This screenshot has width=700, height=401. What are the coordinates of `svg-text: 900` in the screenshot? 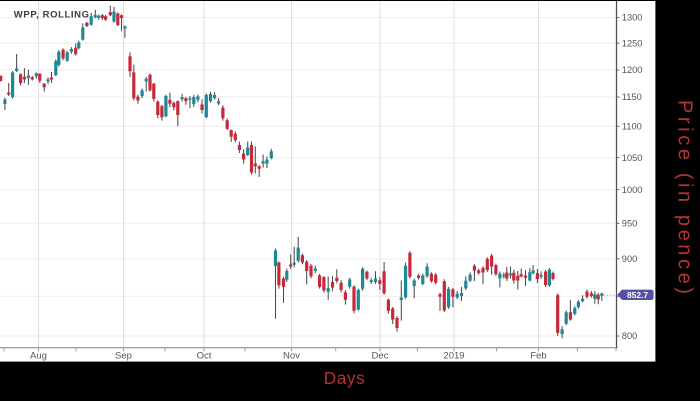 It's located at (630, 259).